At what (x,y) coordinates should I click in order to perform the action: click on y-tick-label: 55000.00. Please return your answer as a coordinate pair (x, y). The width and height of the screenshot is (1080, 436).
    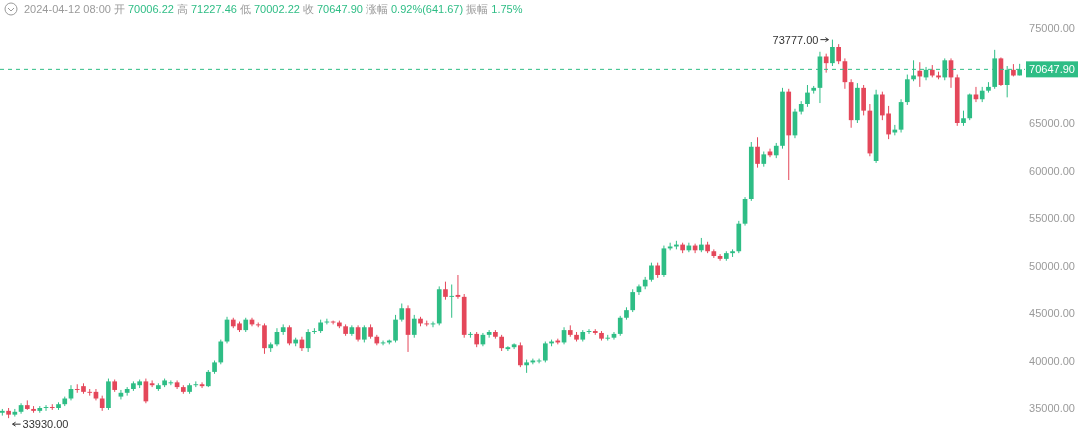
    Looking at the image, I should click on (1052, 218).